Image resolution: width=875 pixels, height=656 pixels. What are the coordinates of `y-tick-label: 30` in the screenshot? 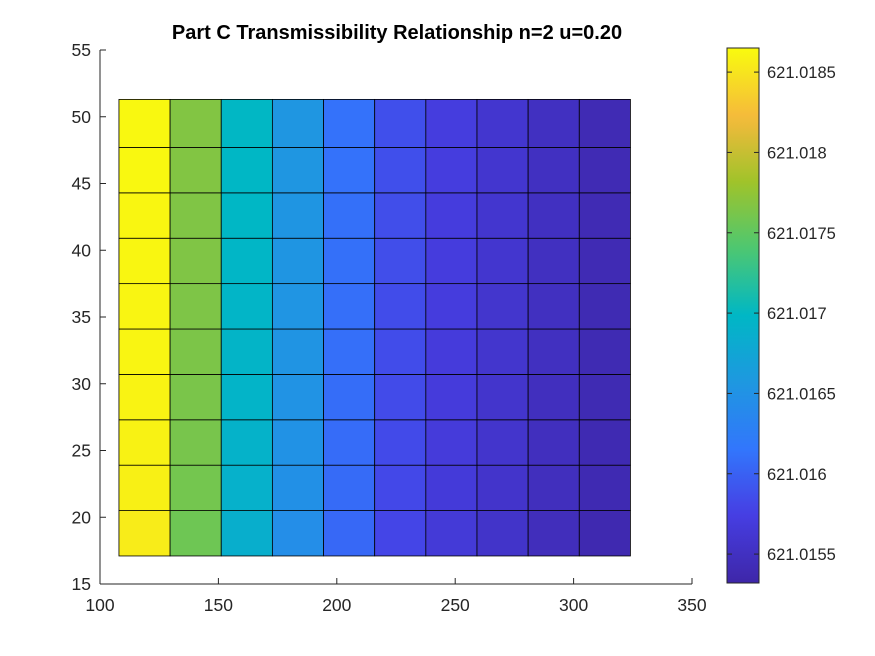 It's located at (82, 384).